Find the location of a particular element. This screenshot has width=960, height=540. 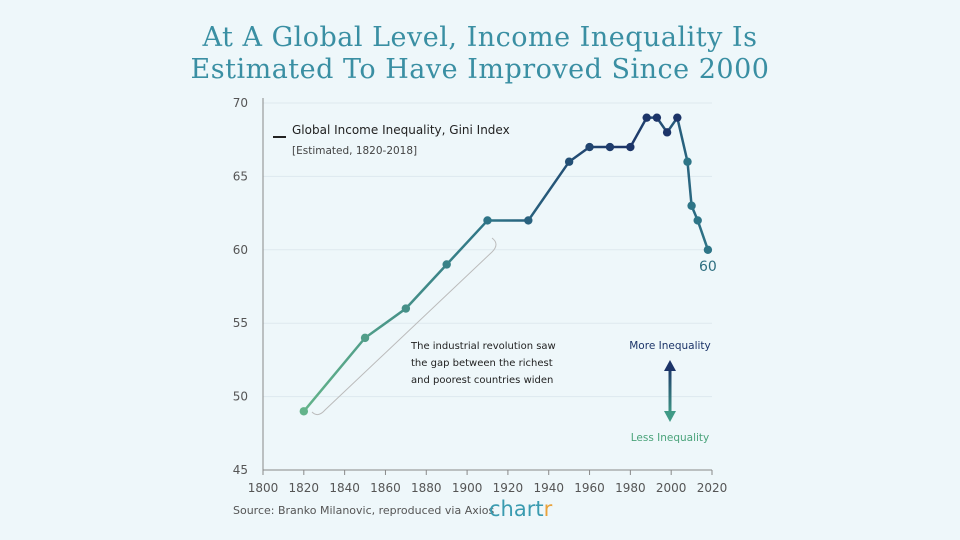

chartr-logo: chartr is located at coordinates (521, 509).